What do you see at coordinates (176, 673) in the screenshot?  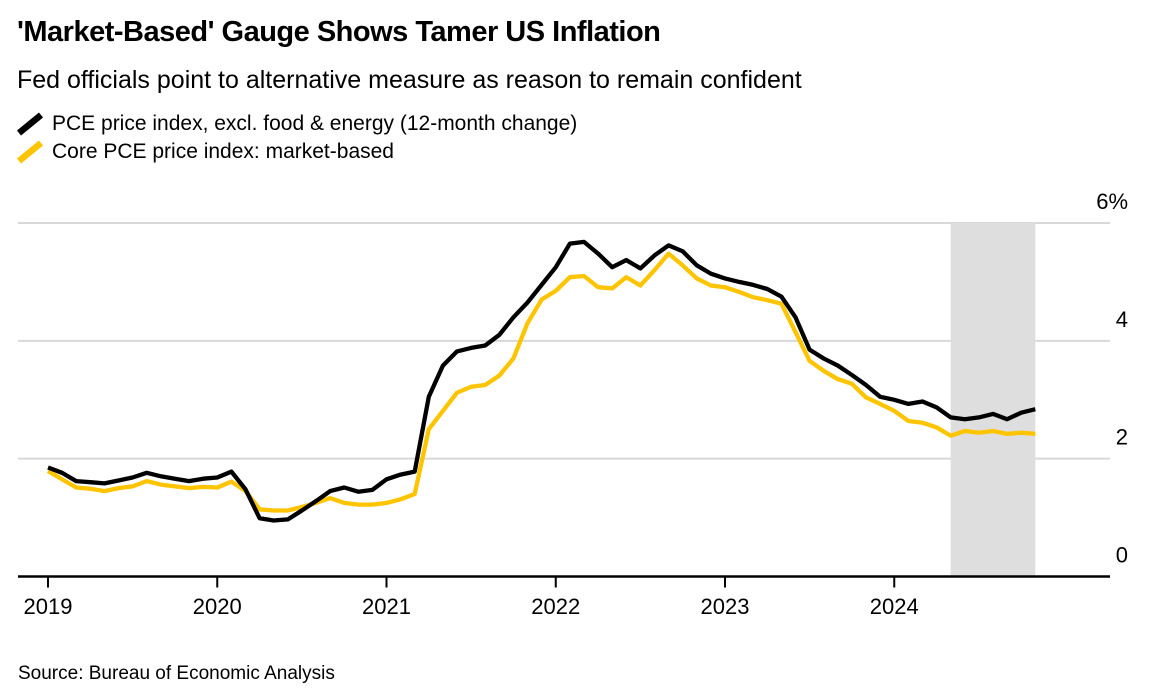 I see `source-note: Source: Bureau of Economic Analysis` at bounding box center [176, 673].